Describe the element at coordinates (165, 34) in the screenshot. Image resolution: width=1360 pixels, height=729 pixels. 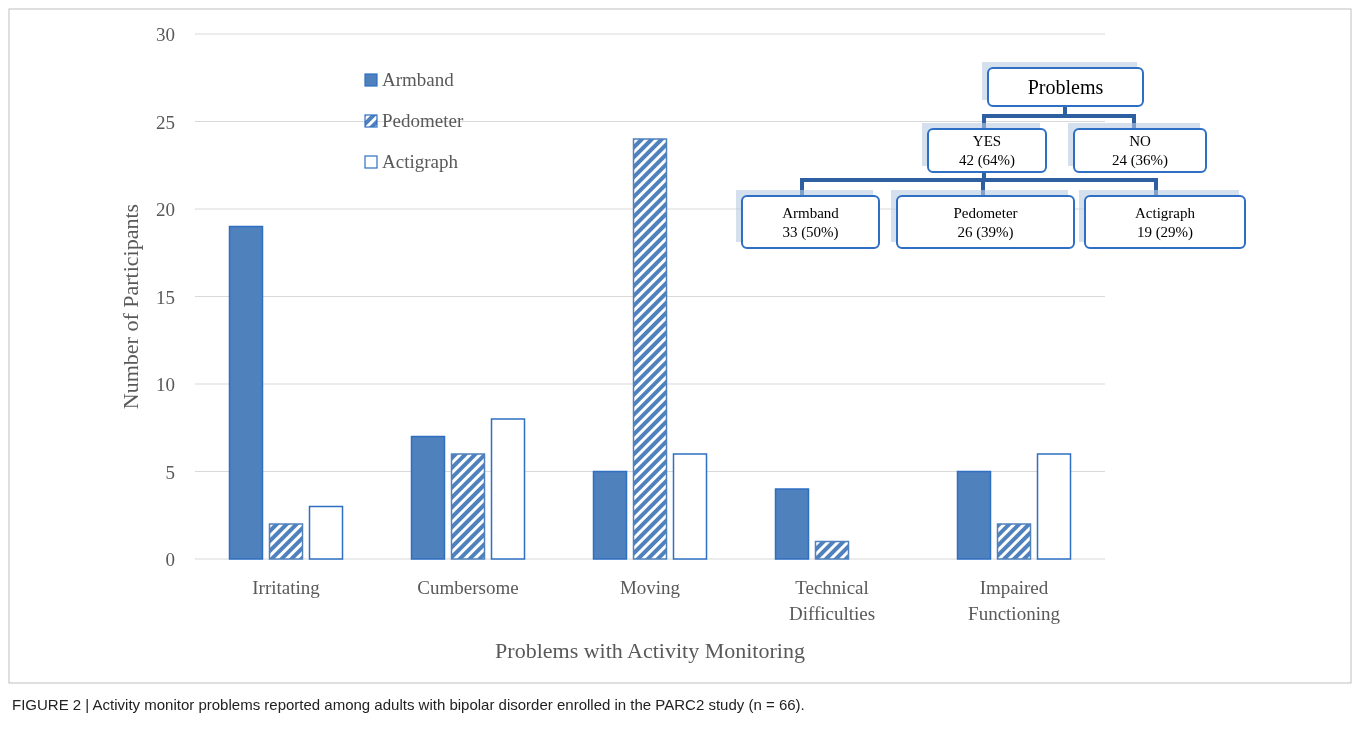
I see `y-tick-label: 30` at that location.